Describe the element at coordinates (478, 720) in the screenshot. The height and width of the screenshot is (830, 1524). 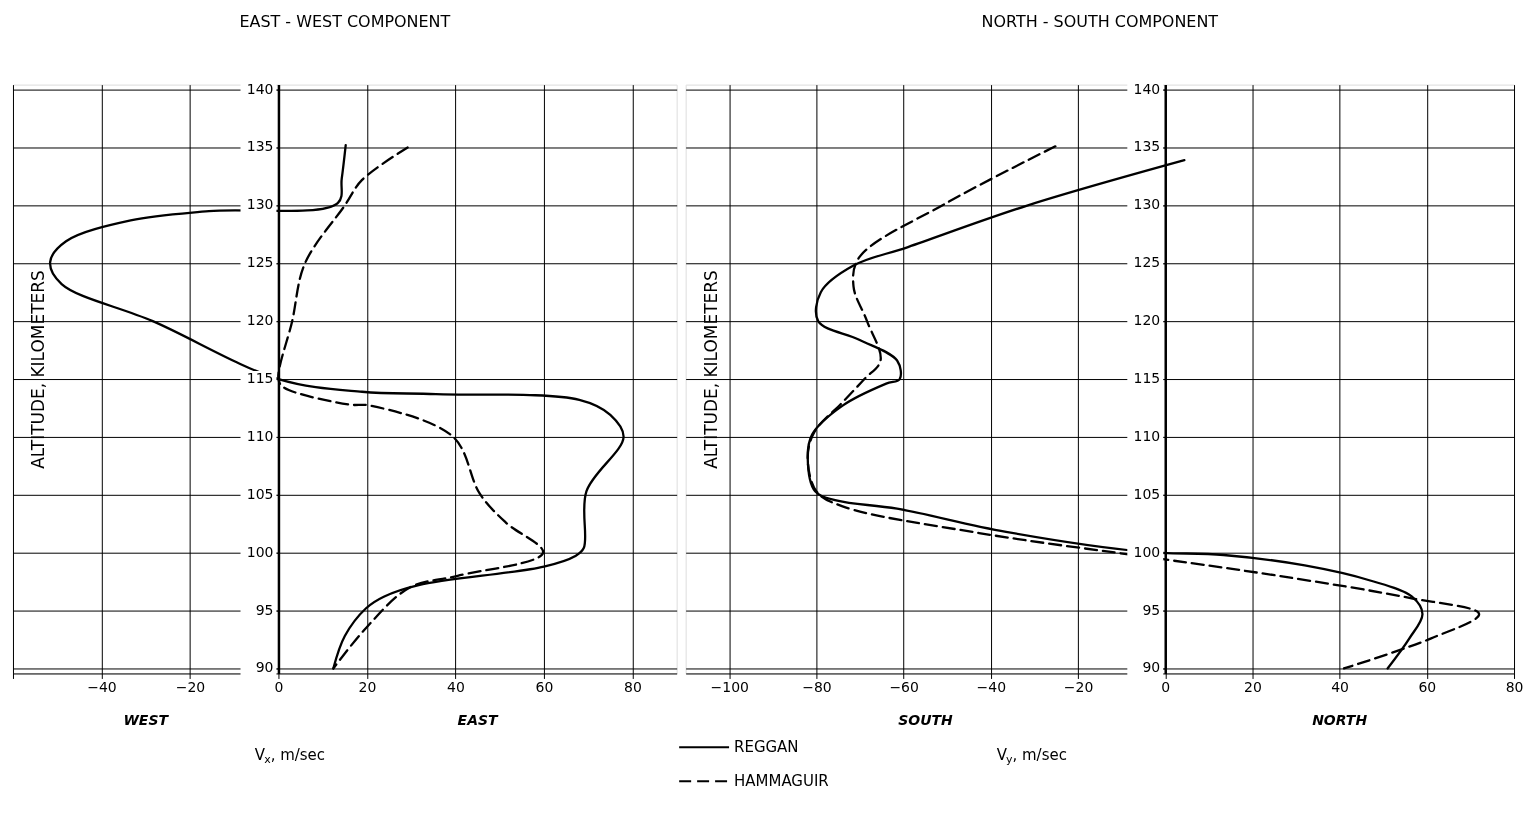
I see `text: EAST` at that location.